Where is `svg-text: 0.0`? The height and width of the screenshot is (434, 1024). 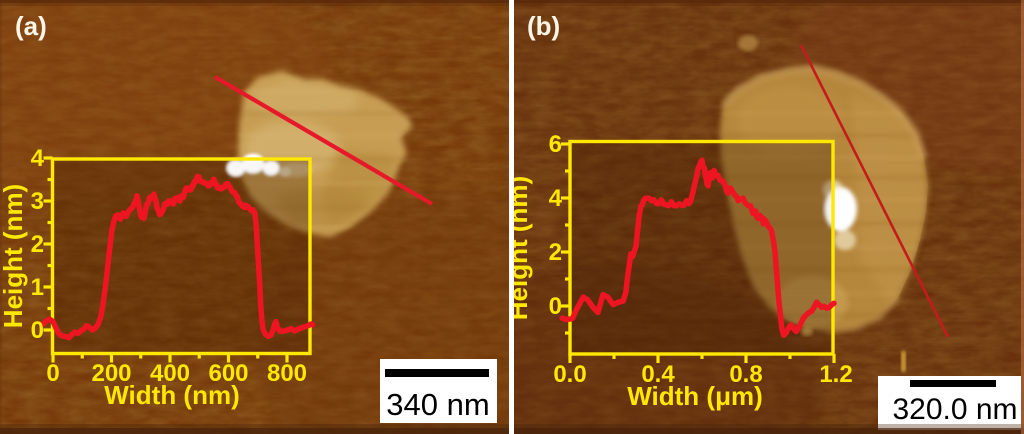
svg-text: 0.0 is located at coordinates (569, 374).